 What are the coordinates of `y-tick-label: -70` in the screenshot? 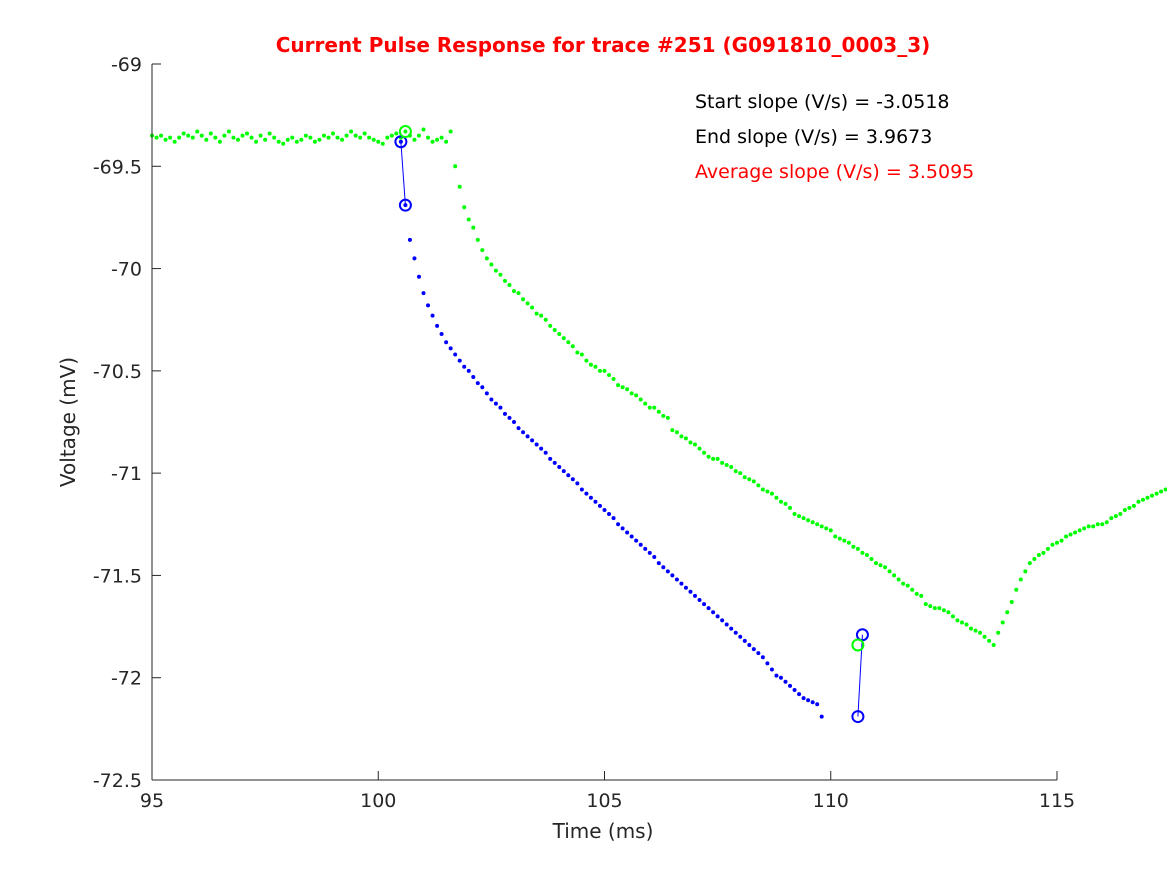 It's located at (126, 270).